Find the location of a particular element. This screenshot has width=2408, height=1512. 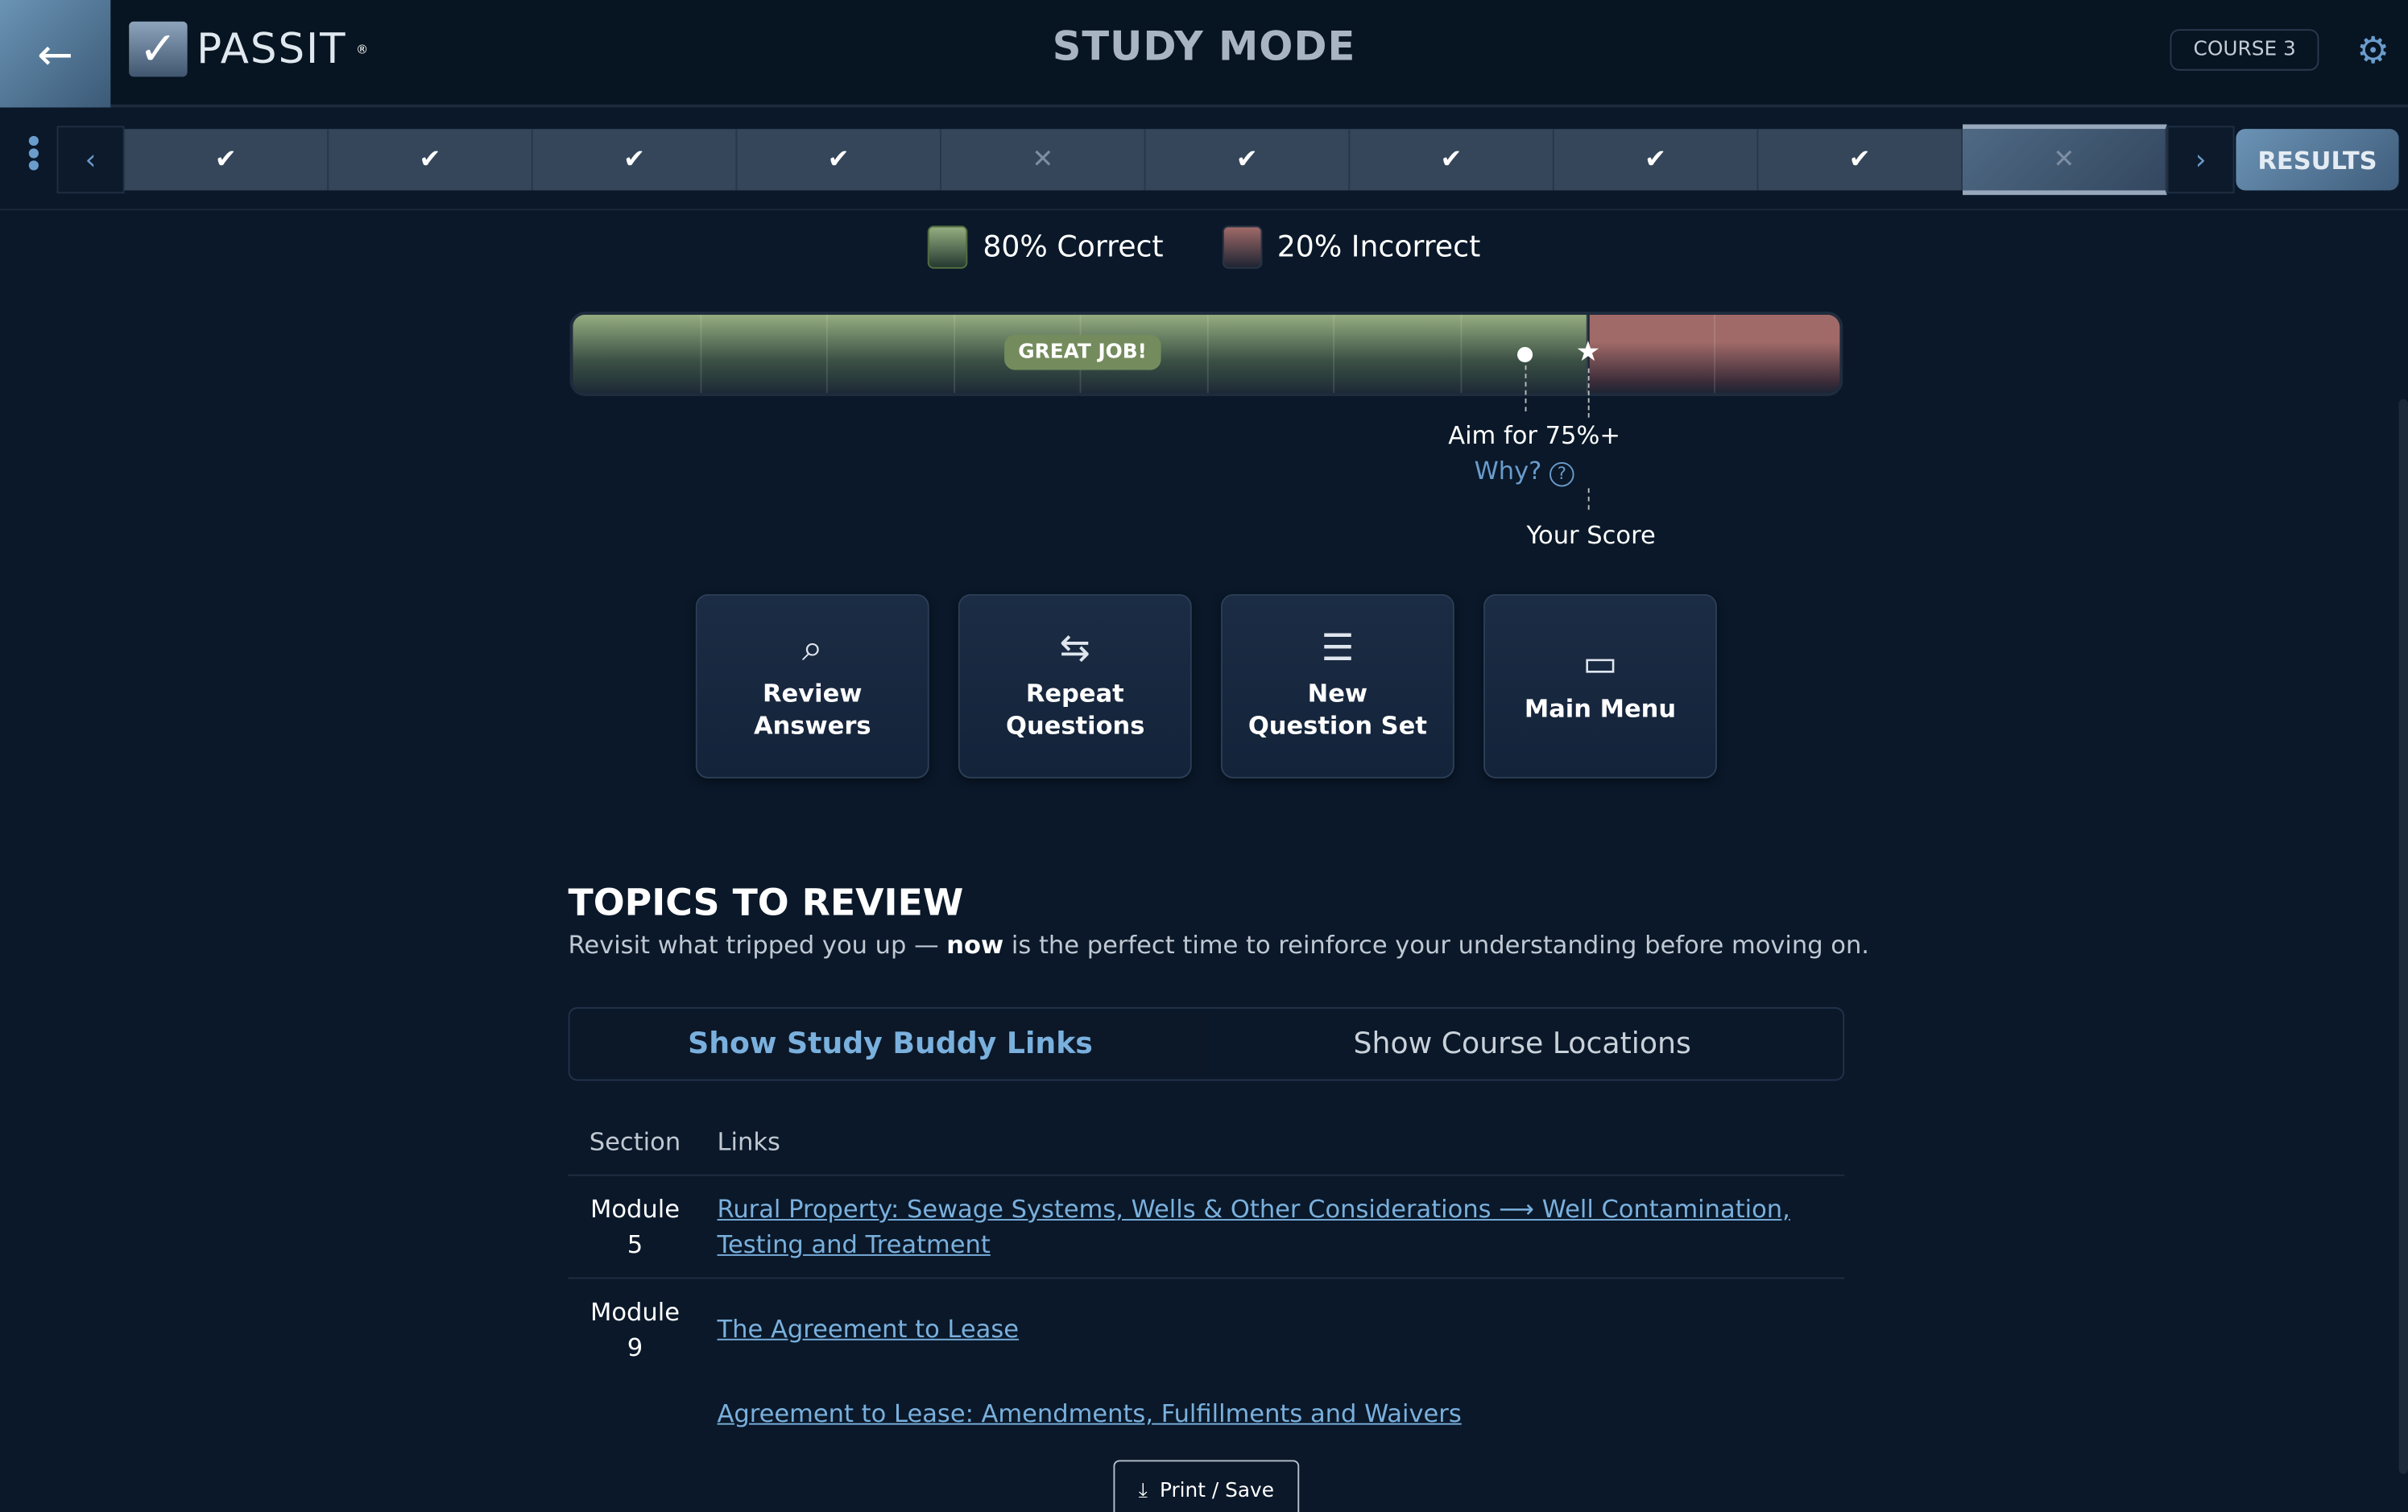

aim-label: Aim for 75%+ is located at coordinates (1534, 435).